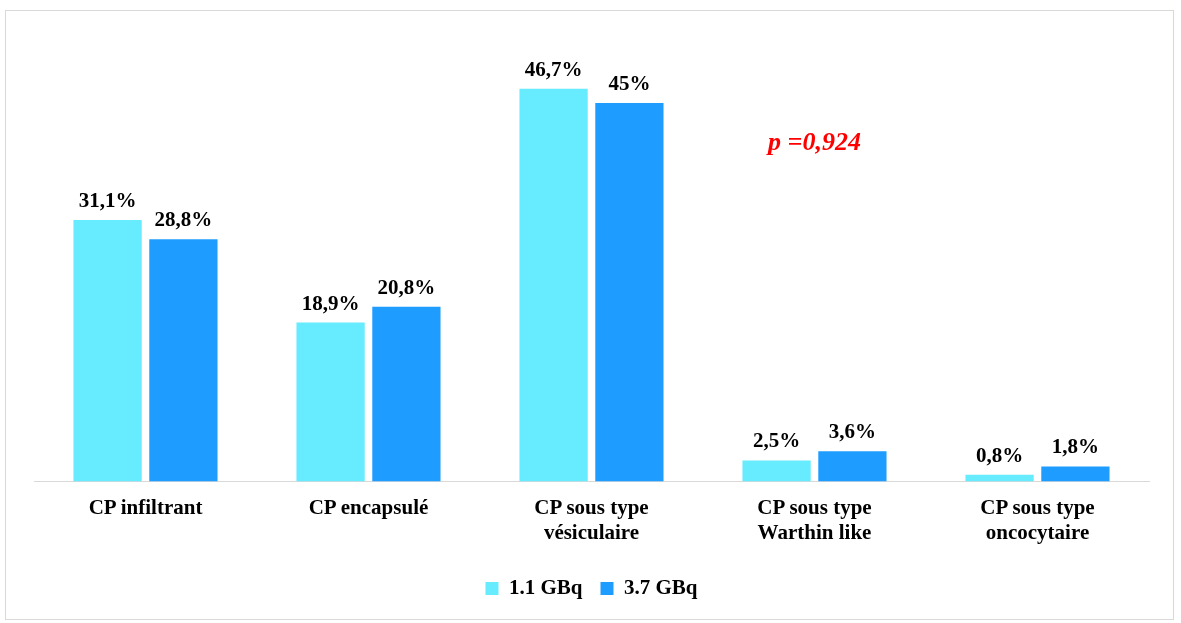 Image resolution: width=1181 pixels, height=623 pixels. Describe the element at coordinates (145, 506) in the screenshot. I see `x-tick-label: CP infiltrant` at that location.